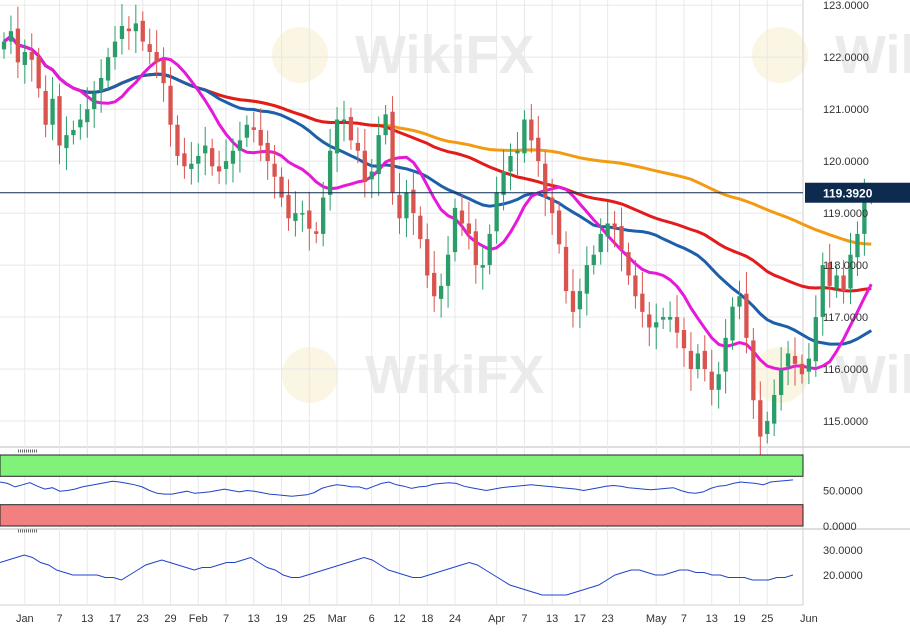 This screenshot has height=642, width=910. What do you see at coordinates (845, 422) in the screenshot?
I see `y-tick-label: 115.0000` at bounding box center [845, 422].